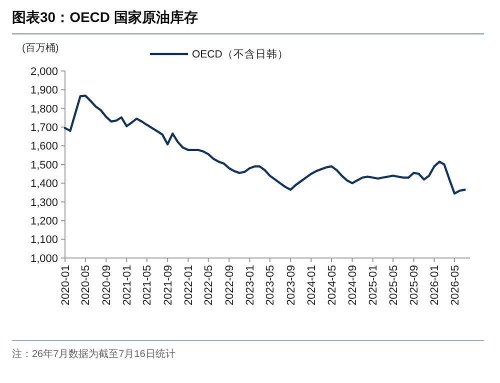 This screenshot has width=500, height=383. Describe the element at coordinates (44, 184) in the screenshot. I see `y-tick-label: 1,400` at that location.